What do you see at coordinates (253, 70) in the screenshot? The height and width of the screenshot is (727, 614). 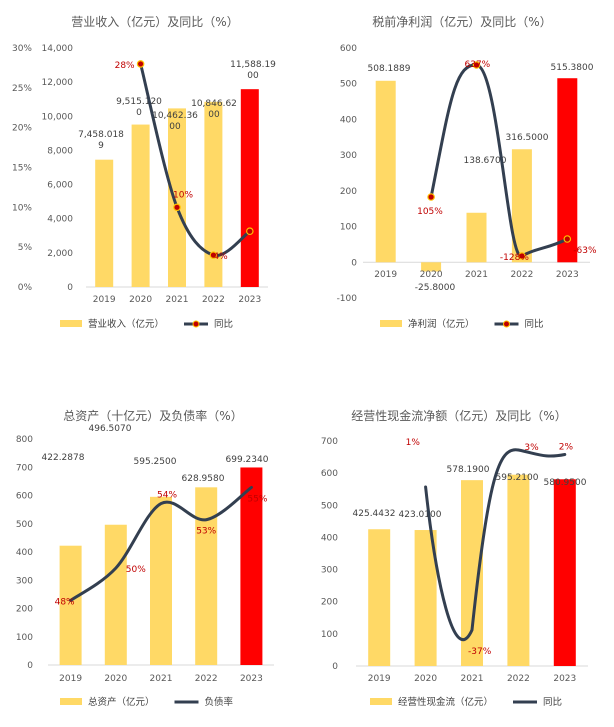 I see `bar-data-label: 11,588.19 00` at bounding box center [253, 70].